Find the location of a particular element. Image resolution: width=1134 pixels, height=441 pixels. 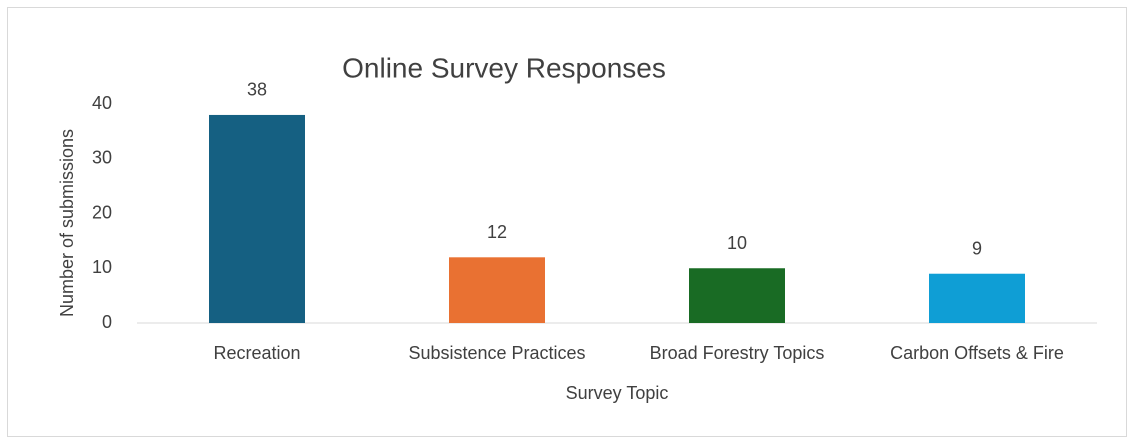

data-label: 9 is located at coordinates (977, 248).